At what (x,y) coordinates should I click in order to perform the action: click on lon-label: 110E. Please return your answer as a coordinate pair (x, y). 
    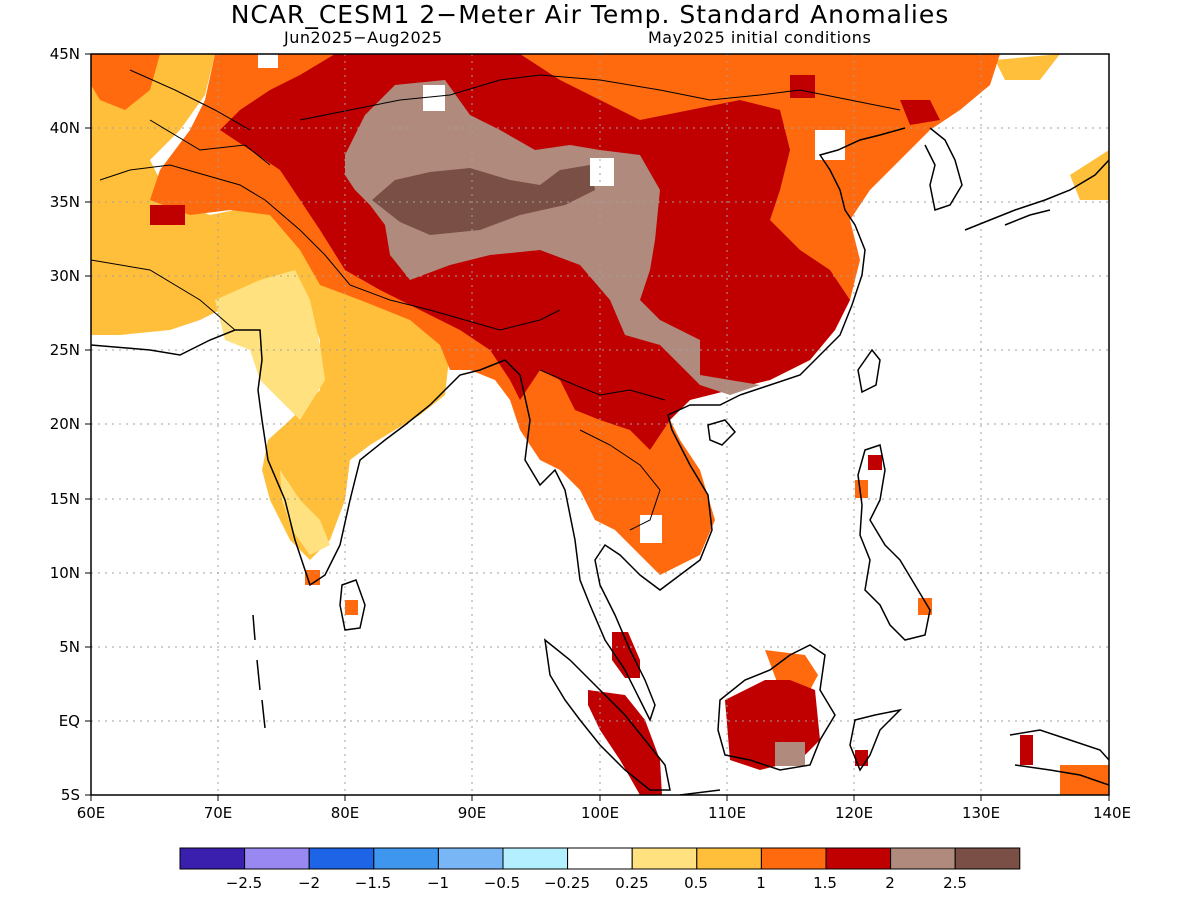
    Looking at the image, I should click on (727, 813).